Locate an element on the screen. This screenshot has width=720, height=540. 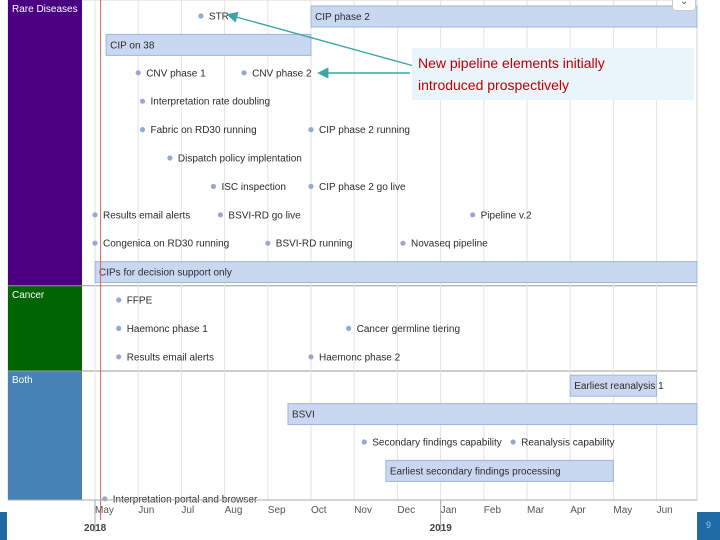
milestone-dot-interpretation-portal-and-browser is located at coordinates (105, 499).